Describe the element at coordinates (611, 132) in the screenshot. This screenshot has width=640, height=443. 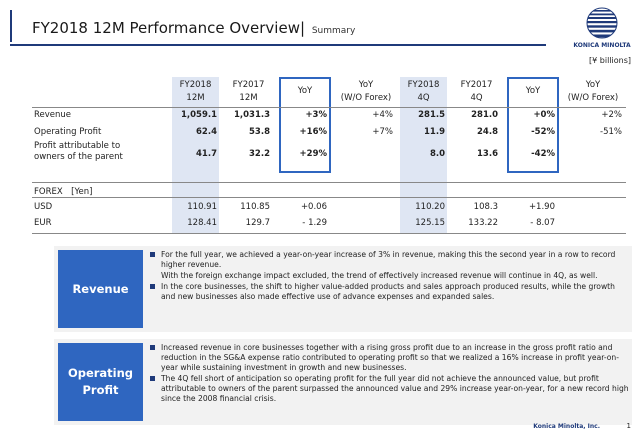
I see `cell-value: -51%` at that location.